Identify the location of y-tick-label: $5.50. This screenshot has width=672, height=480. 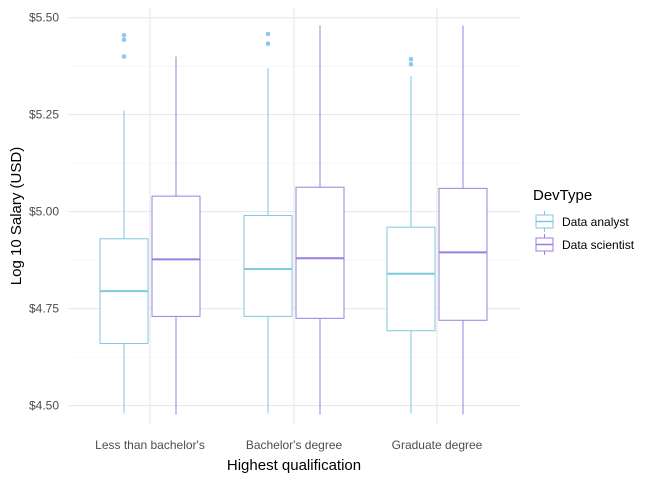
(44, 18).